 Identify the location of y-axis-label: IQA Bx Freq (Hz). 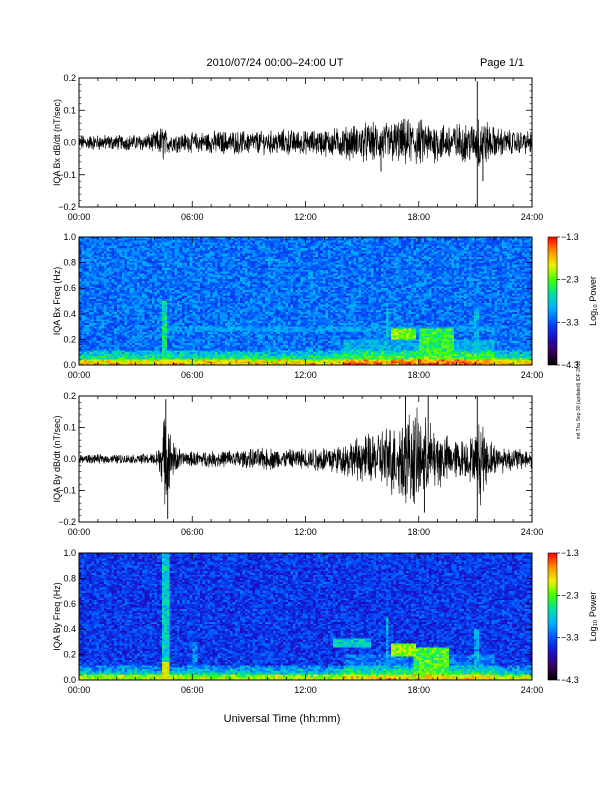
(57, 301).